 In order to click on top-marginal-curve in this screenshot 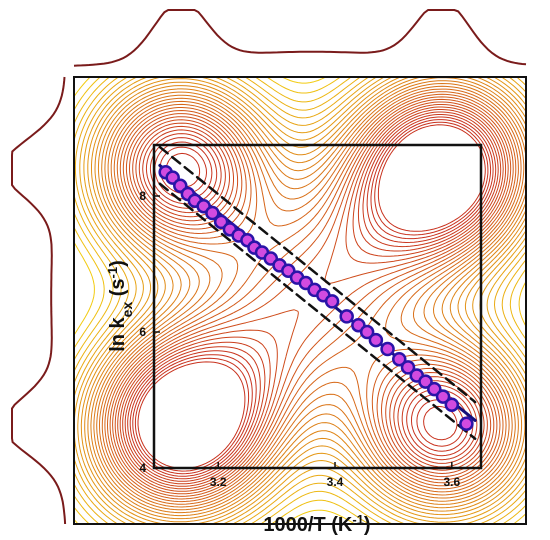, I will do `click(300, 38)`.